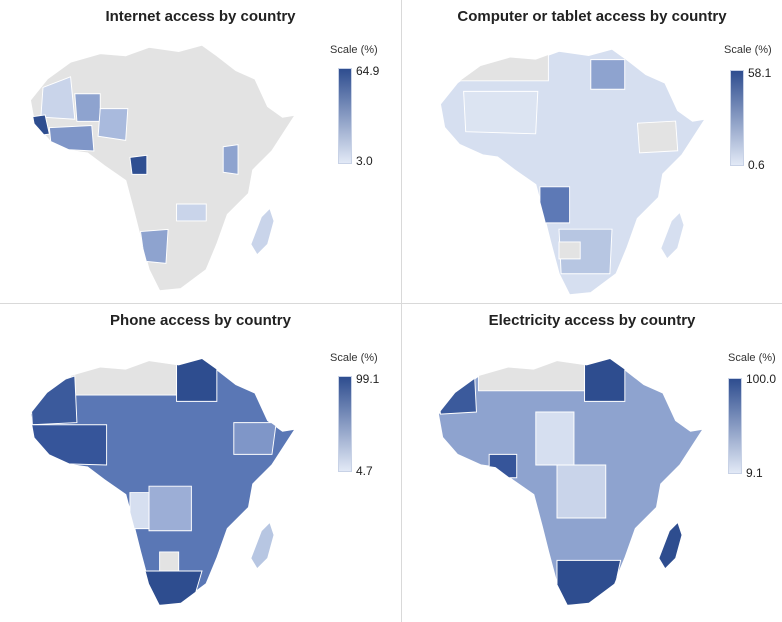 The image size is (782, 622). I want to click on scale-min-label: 3.0, so click(364, 161).